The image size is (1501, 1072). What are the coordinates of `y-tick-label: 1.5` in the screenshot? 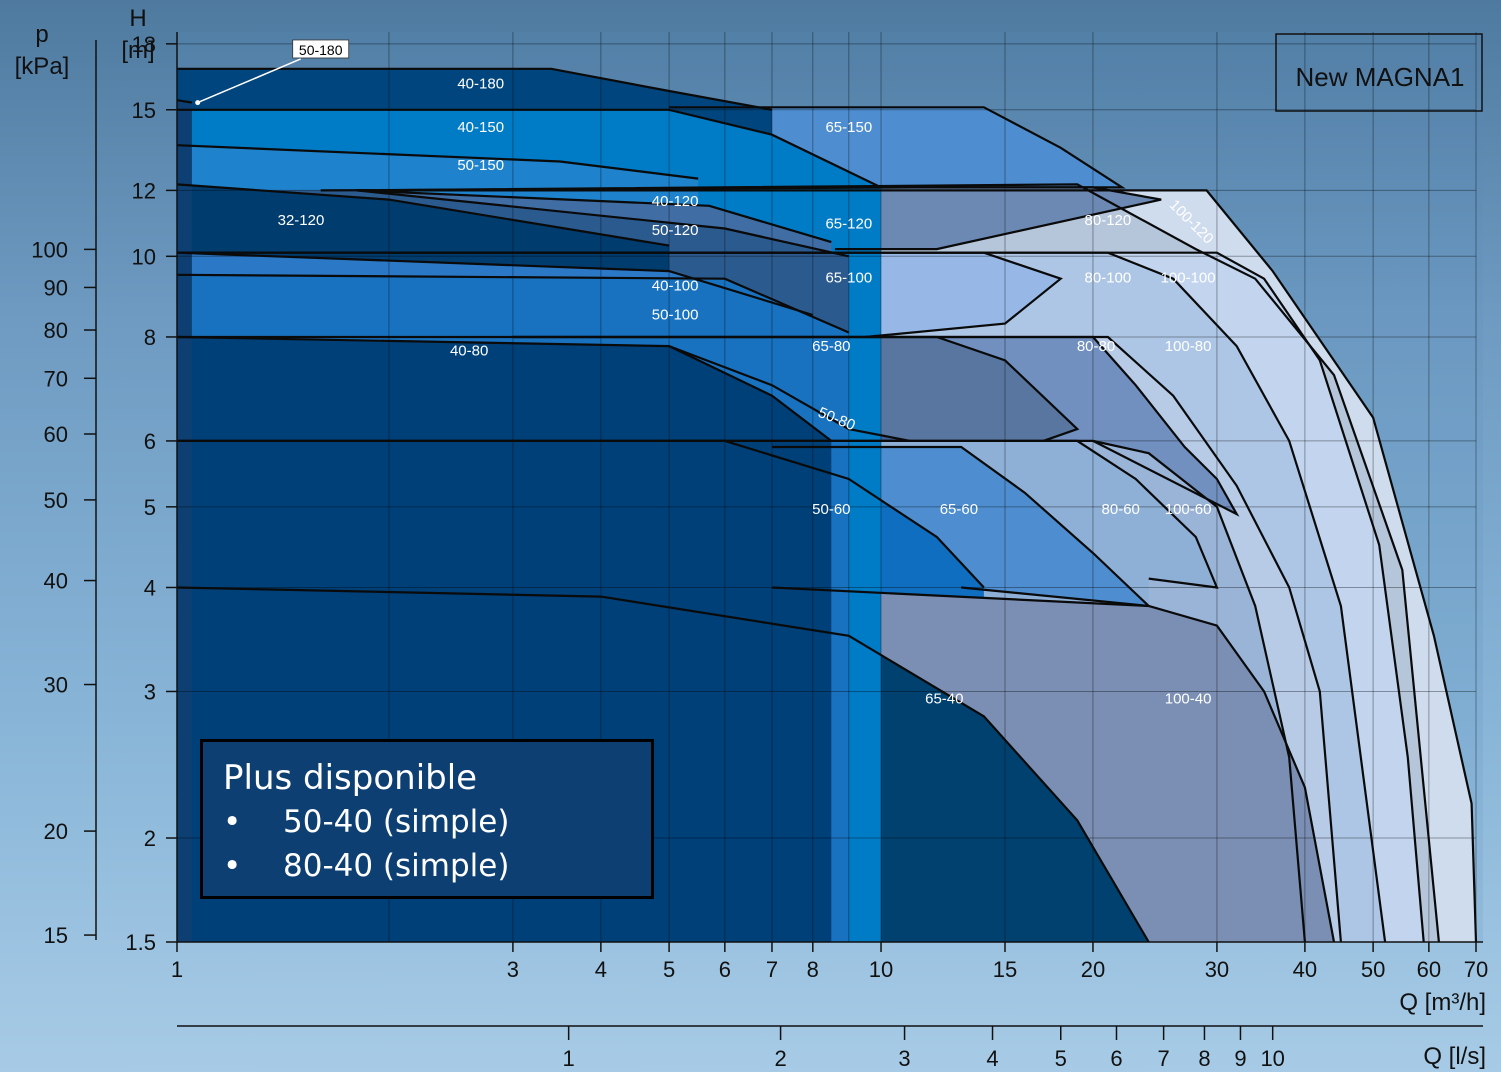 It's located at (140, 942).